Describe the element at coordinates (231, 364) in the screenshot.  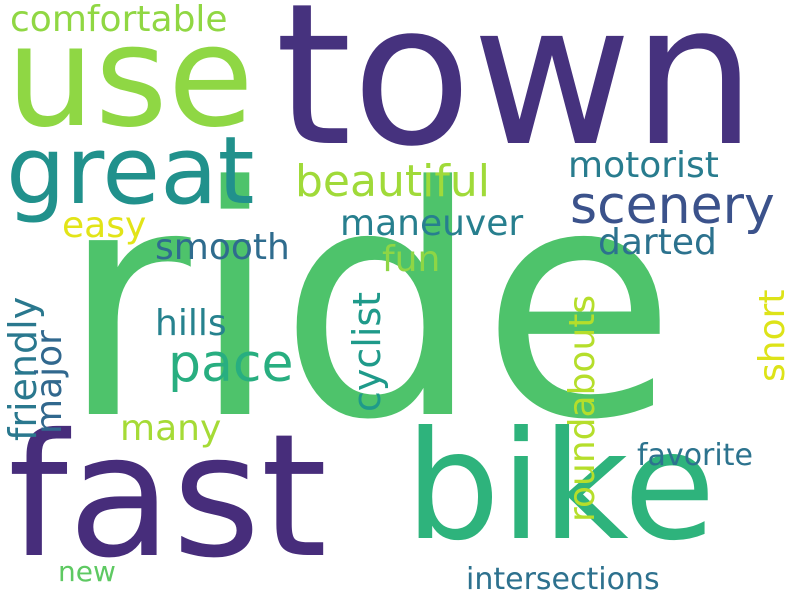
I see `word-pace: pace` at that location.